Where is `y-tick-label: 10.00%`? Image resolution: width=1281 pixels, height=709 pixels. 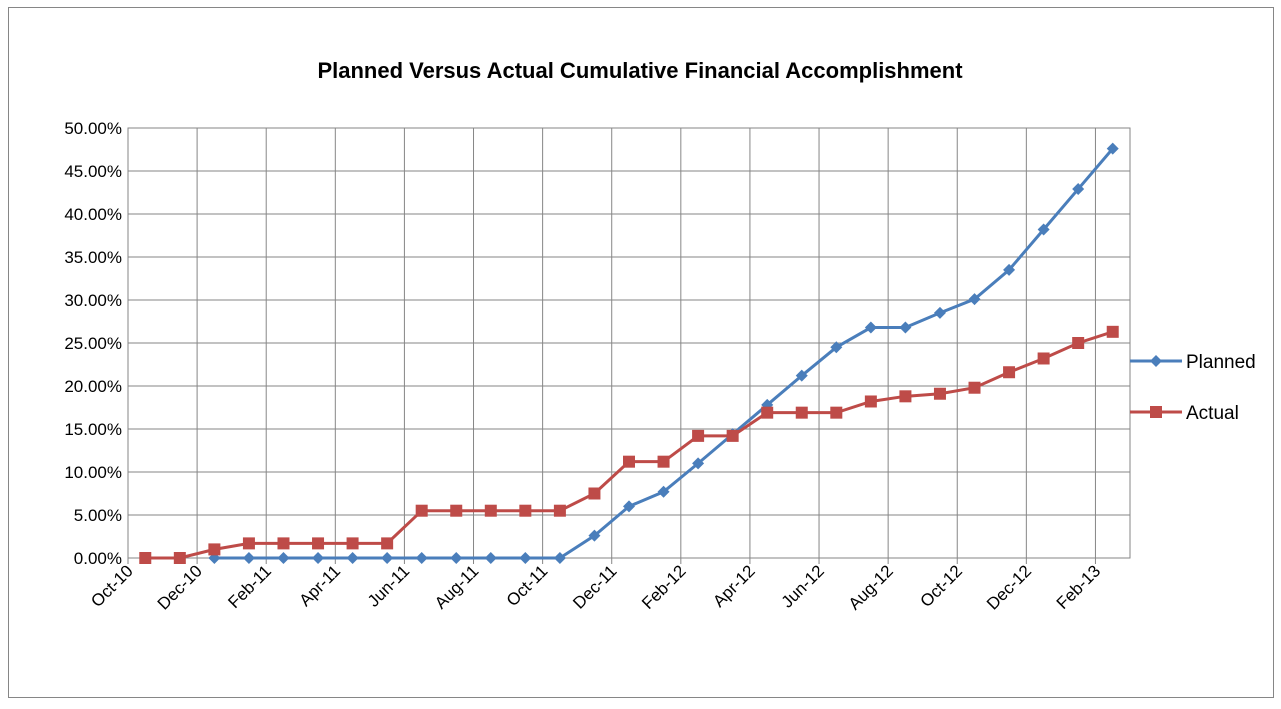
y-tick-label: 10.00% is located at coordinates (93, 472).